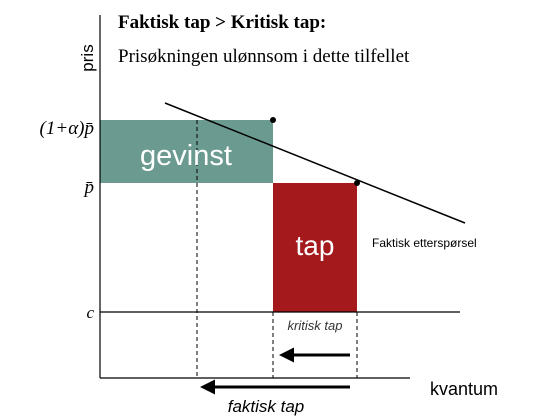 The height and width of the screenshot is (418, 550). Describe the element at coordinates (87, 57) in the screenshot. I see `y-axis-label: pris` at that location.